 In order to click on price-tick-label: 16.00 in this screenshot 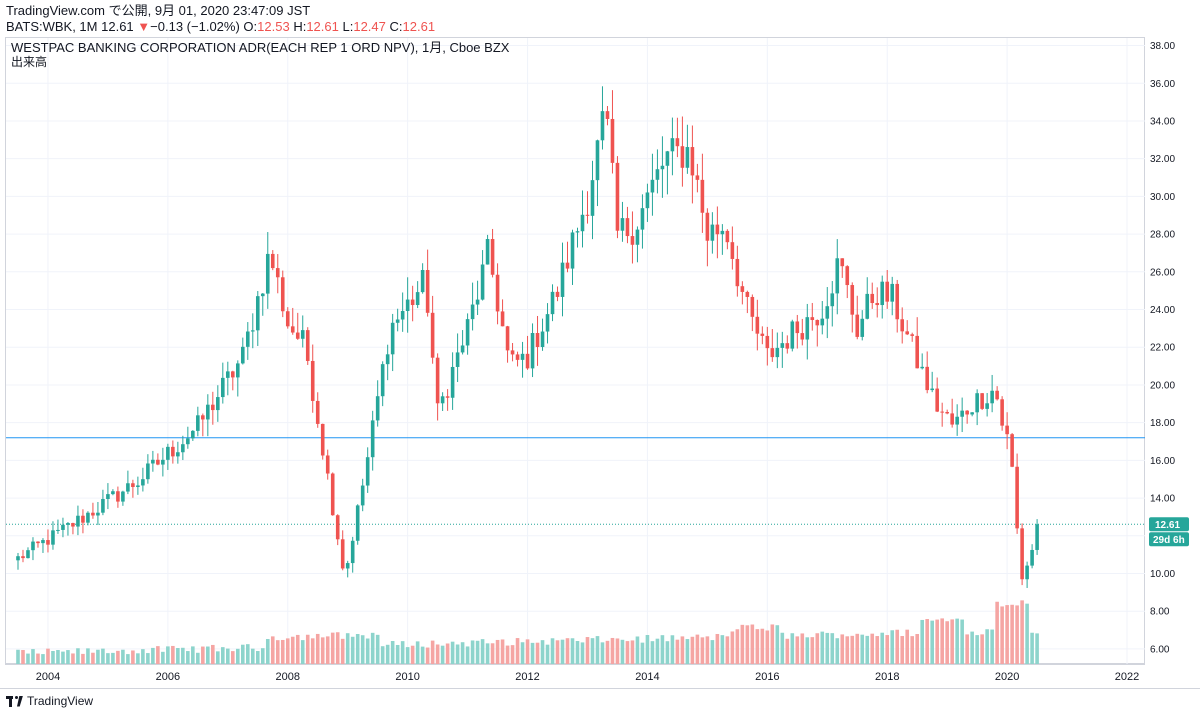, I will do `click(1162, 461)`.